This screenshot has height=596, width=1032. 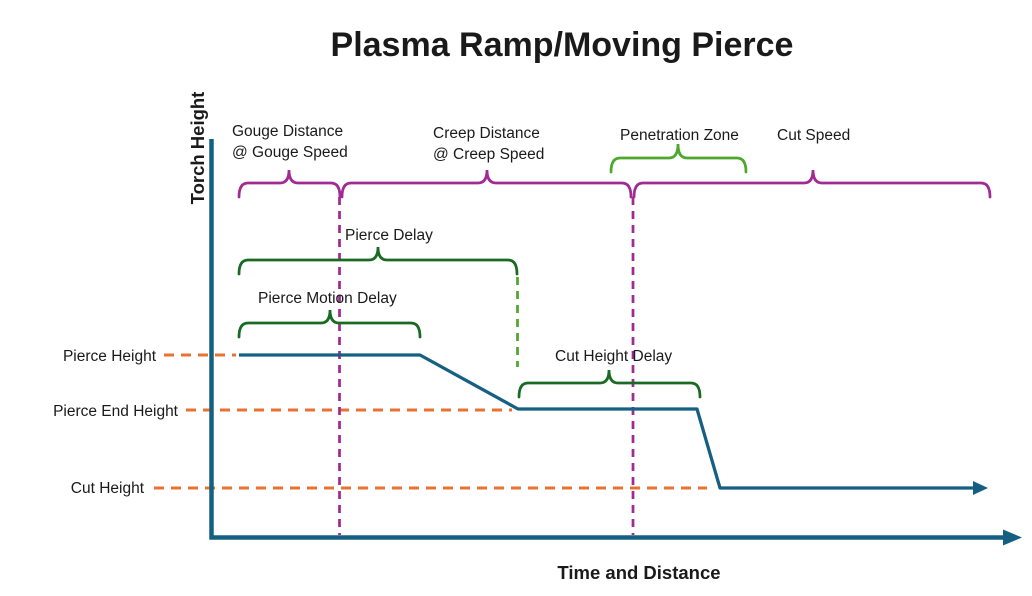 I want to click on gouge-distance-label-line2: @ Gouge Speed, so click(x=290, y=152).